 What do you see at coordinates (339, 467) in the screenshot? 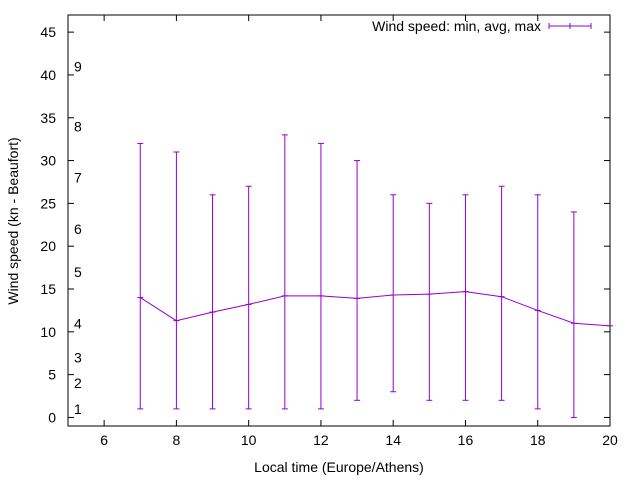
I see `x-axis-label: Local time (Europe/Athens)` at bounding box center [339, 467].